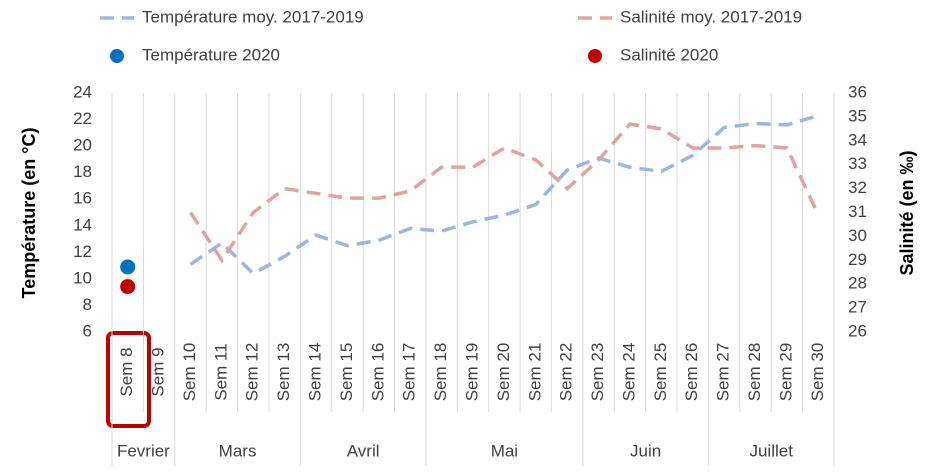  I want to click on y-tick-label: 16, so click(82, 198).